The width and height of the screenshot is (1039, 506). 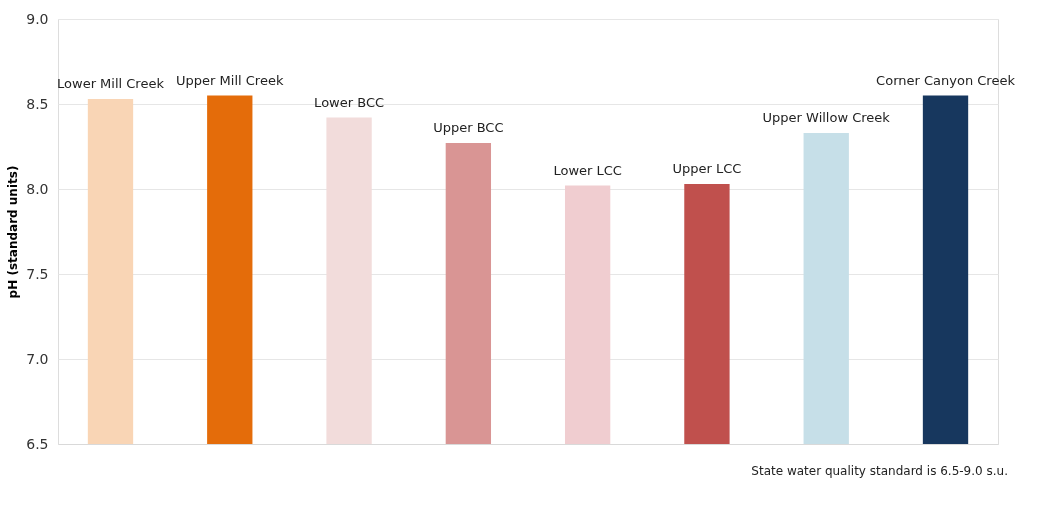 What do you see at coordinates (349, 102) in the screenshot?
I see `x-tick-label: Lower BCC` at bounding box center [349, 102].